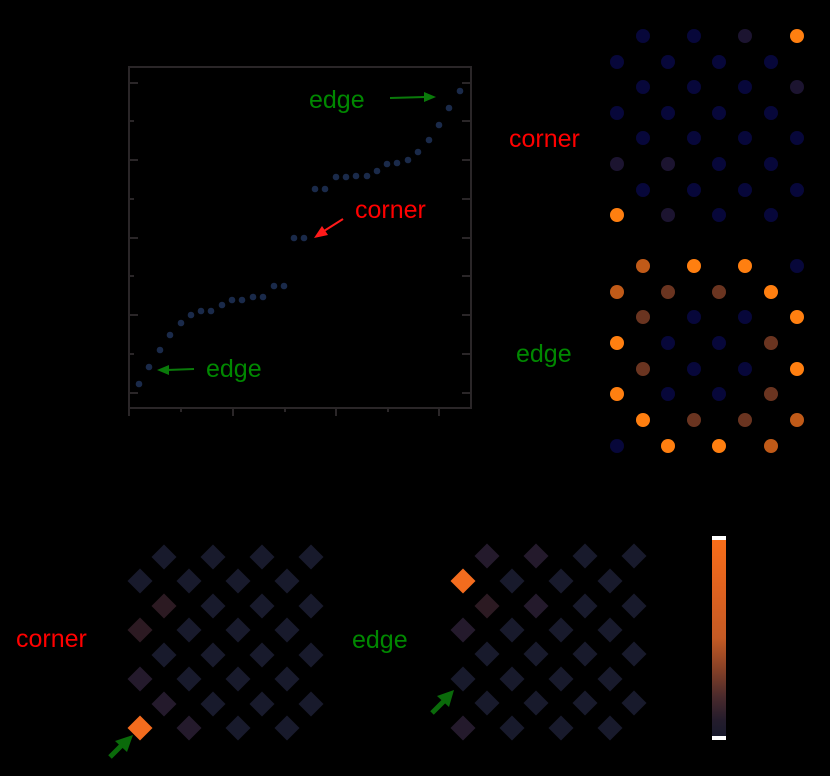 The image size is (830, 776). What do you see at coordinates (544, 139) in the screenshot?
I see `lattice-corner-label: corner` at bounding box center [544, 139].